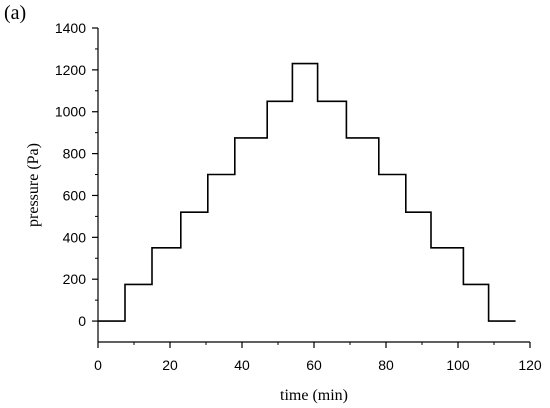 This screenshot has height=408, width=550. I want to click on y-tick-label: 1000, so click(70, 112).